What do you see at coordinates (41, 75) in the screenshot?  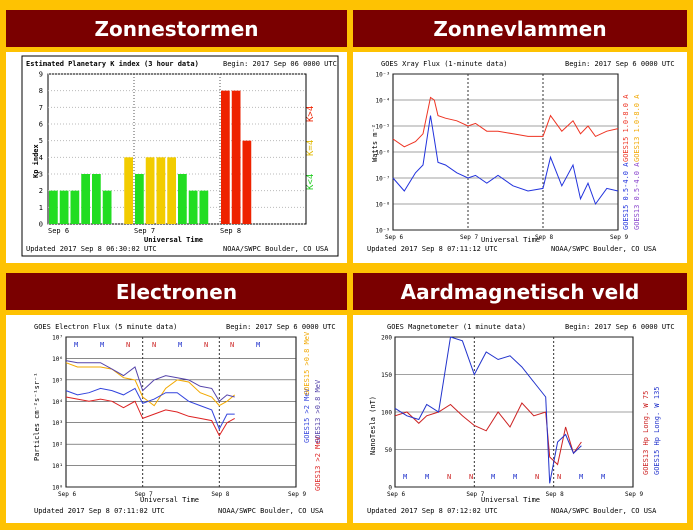 I see `y-tick-label: 9` at bounding box center [41, 75].